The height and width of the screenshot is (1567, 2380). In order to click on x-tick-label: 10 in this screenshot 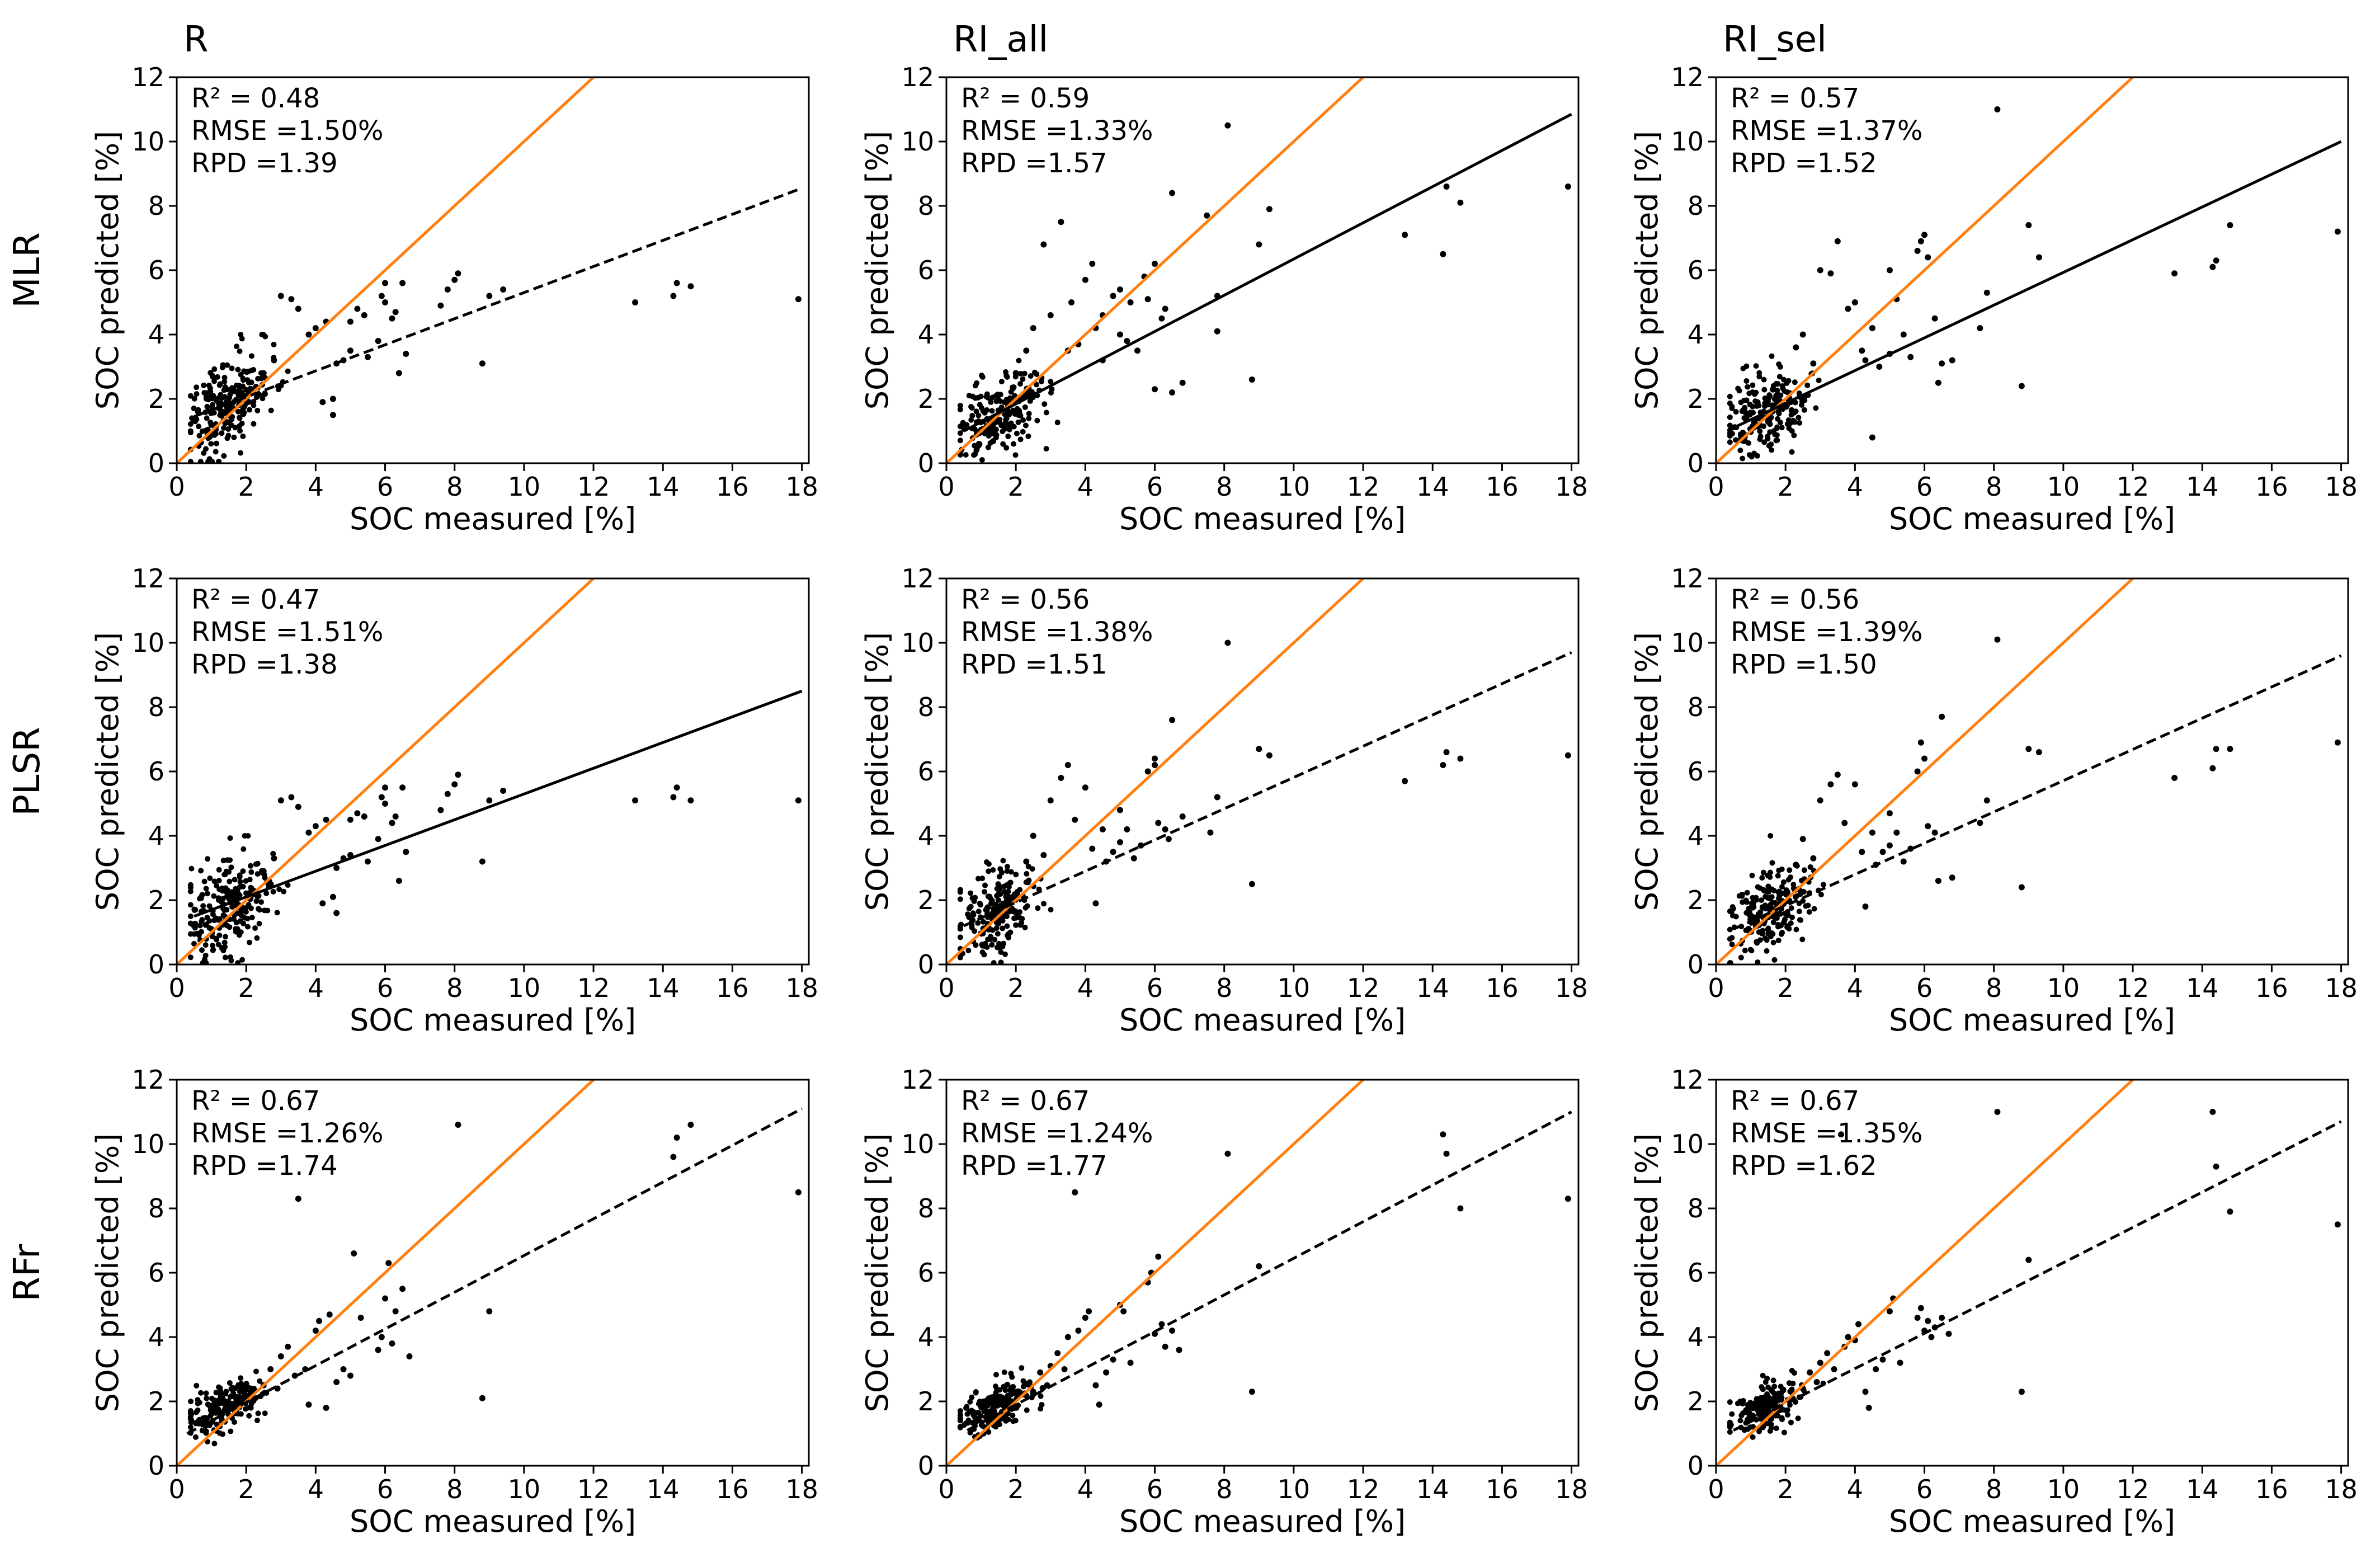, I will do `click(524, 988)`.